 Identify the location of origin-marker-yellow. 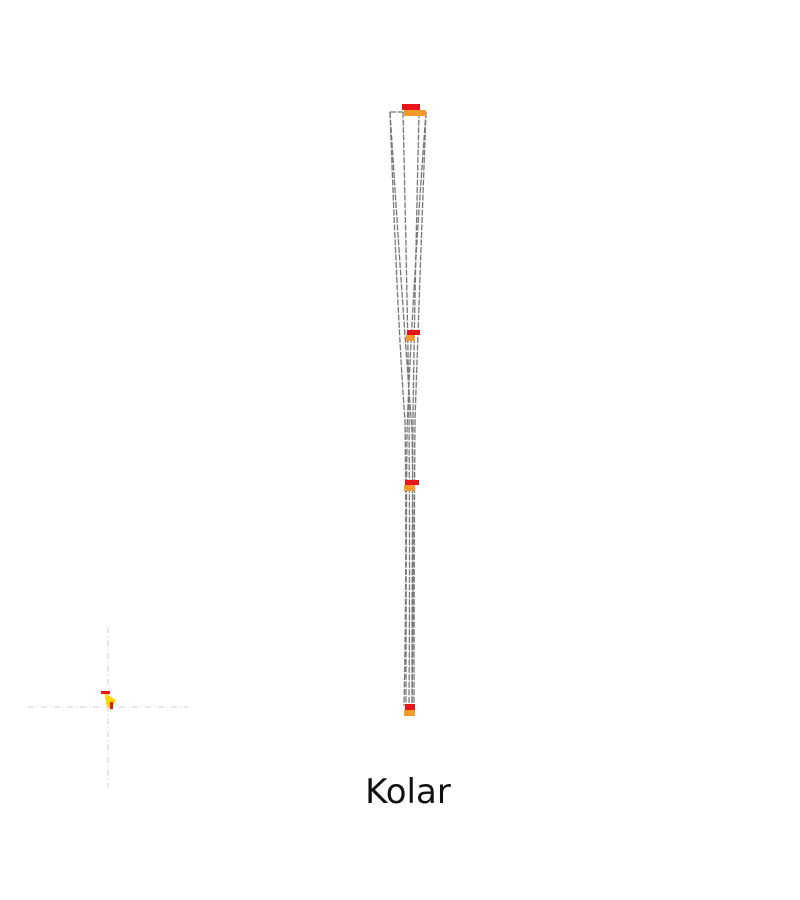
(110, 701).